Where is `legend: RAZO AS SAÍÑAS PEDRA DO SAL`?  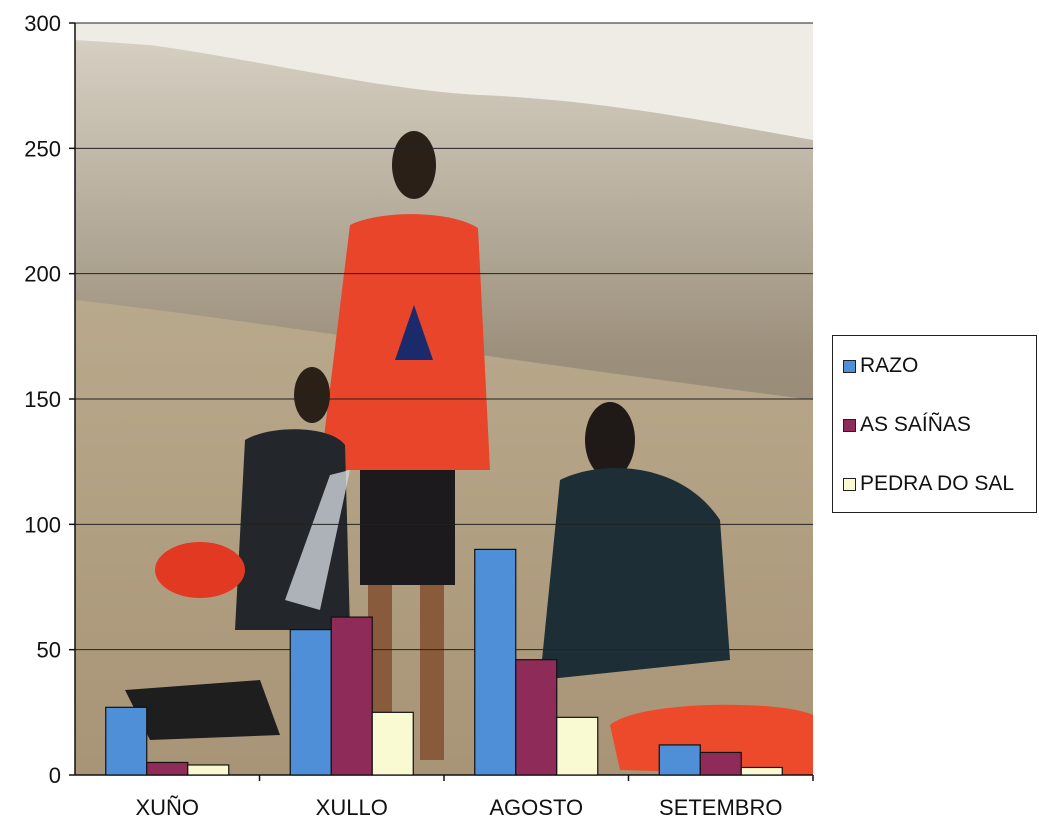 legend: RAZO AS SAÍÑAS PEDRA DO SAL is located at coordinates (934, 424).